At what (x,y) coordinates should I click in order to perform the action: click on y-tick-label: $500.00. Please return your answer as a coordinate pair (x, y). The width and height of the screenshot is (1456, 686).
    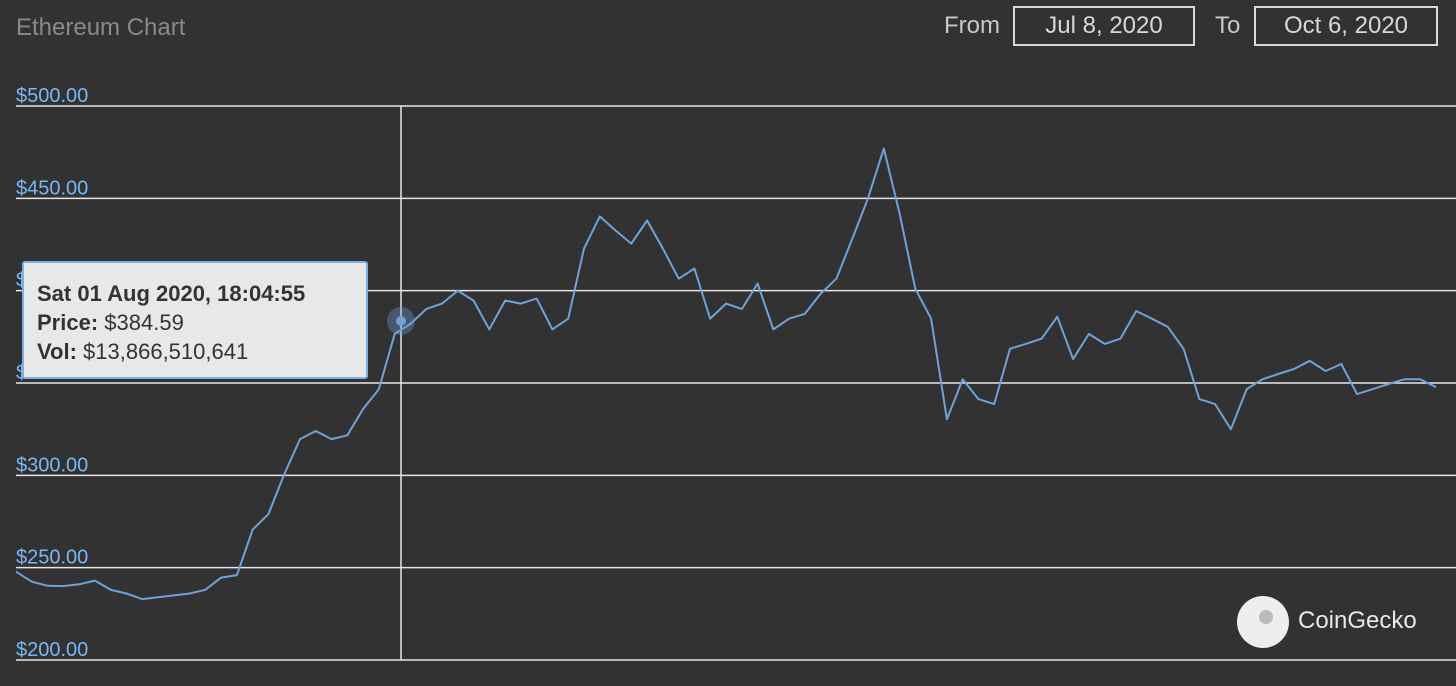
    Looking at the image, I should click on (52, 96).